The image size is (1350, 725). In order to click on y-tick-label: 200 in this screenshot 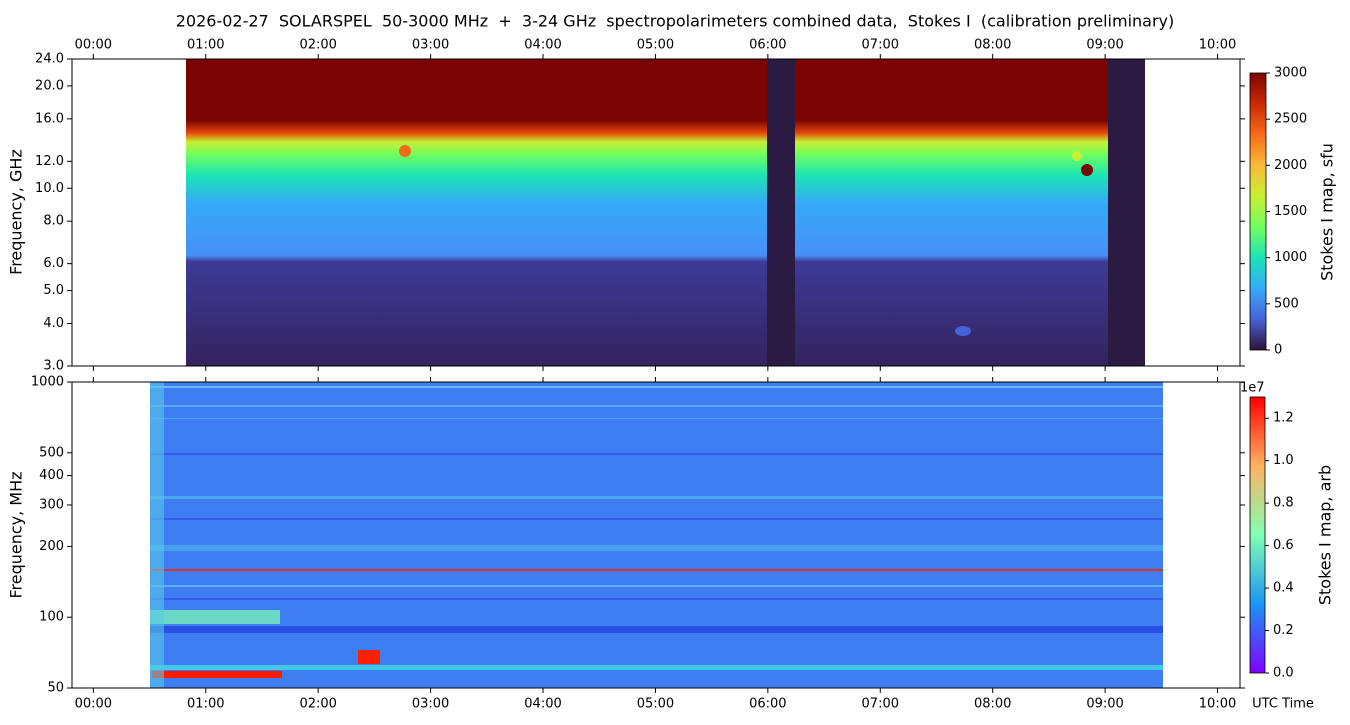, I will do `click(51, 546)`.